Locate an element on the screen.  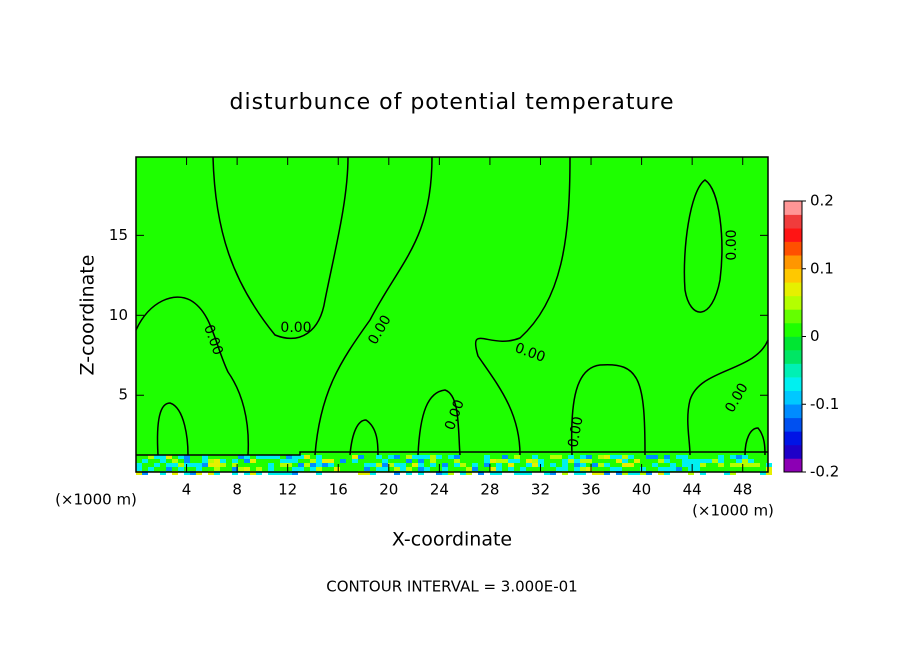
x-tick-label: 44 is located at coordinates (692, 490).